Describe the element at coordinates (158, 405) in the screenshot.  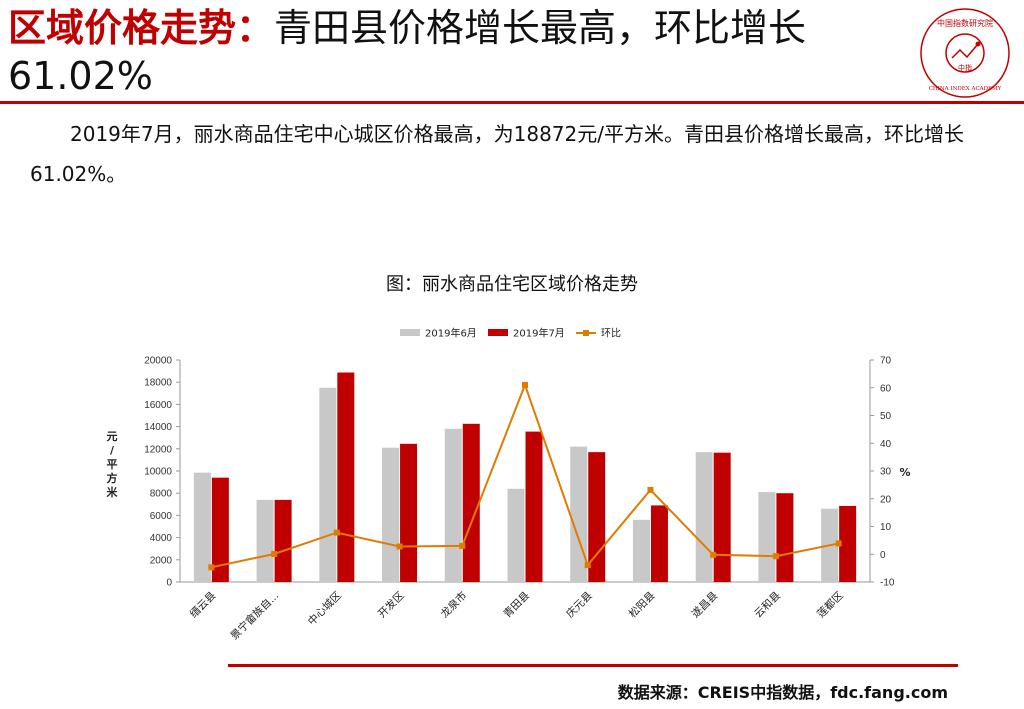
I see `left-axis-tick-label: 16000` at that location.